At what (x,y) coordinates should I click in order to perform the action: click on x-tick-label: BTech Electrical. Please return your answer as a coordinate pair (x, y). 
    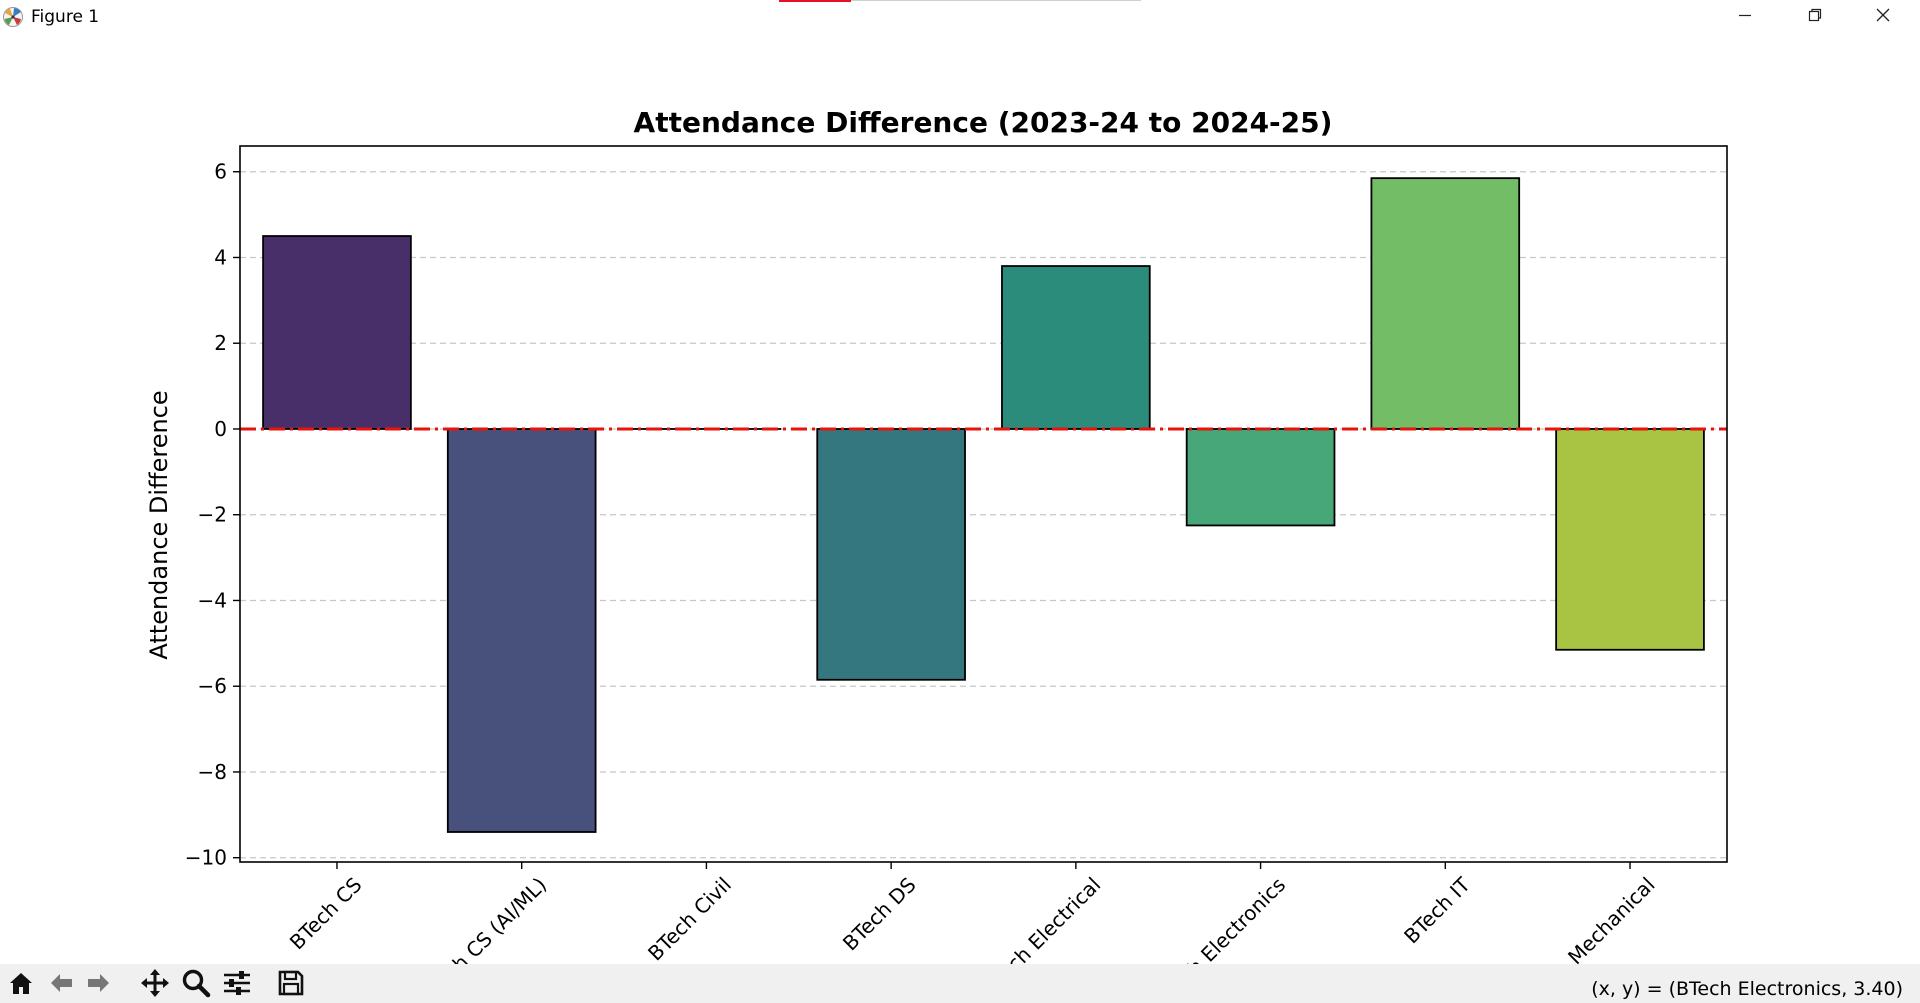
    Looking at the image, I should click on (1042, 918).